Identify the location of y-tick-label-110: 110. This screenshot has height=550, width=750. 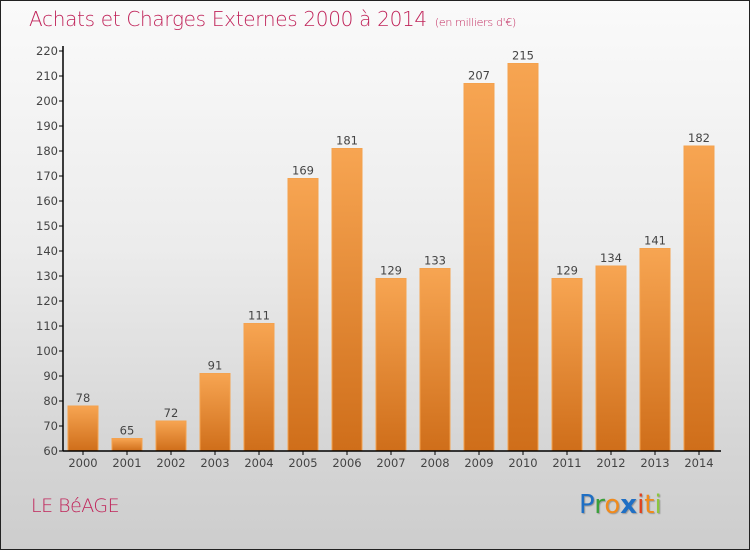
(47, 326).